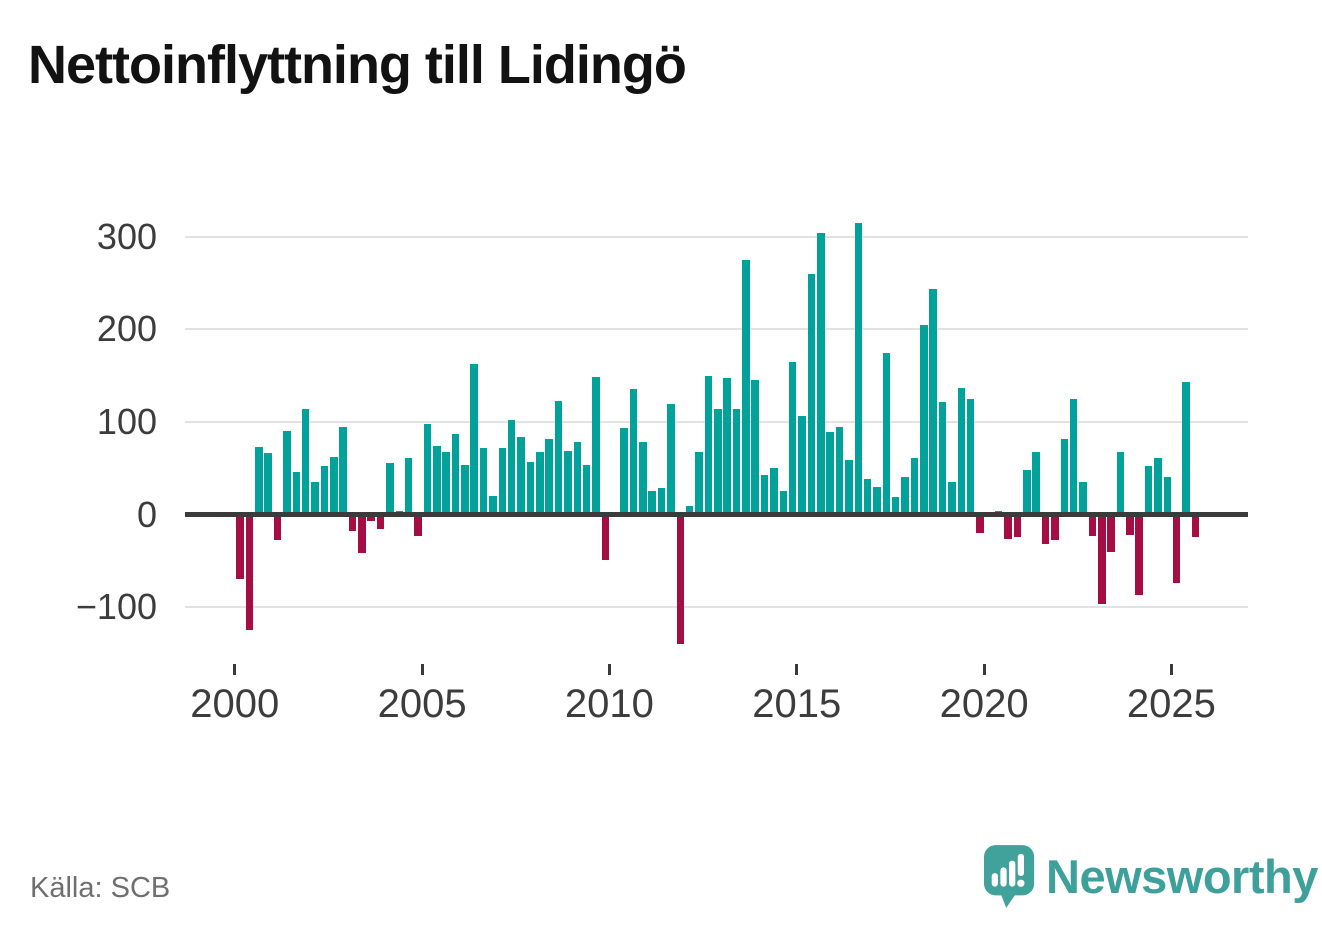 The width and height of the screenshot is (1322, 939). What do you see at coordinates (609, 704) in the screenshot?
I see `x-axis-label-2010: 2010` at bounding box center [609, 704].